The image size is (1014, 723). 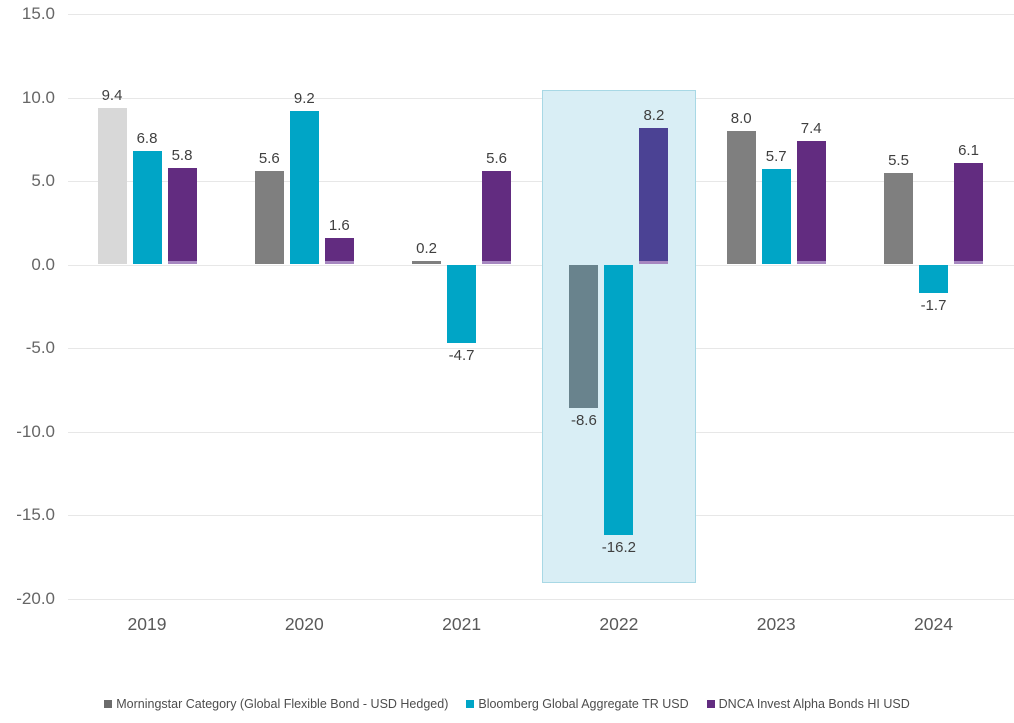 What do you see at coordinates (462, 624) in the screenshot?
I see `x-tick-label-2021: 2021` at bounding box center [462, 624].